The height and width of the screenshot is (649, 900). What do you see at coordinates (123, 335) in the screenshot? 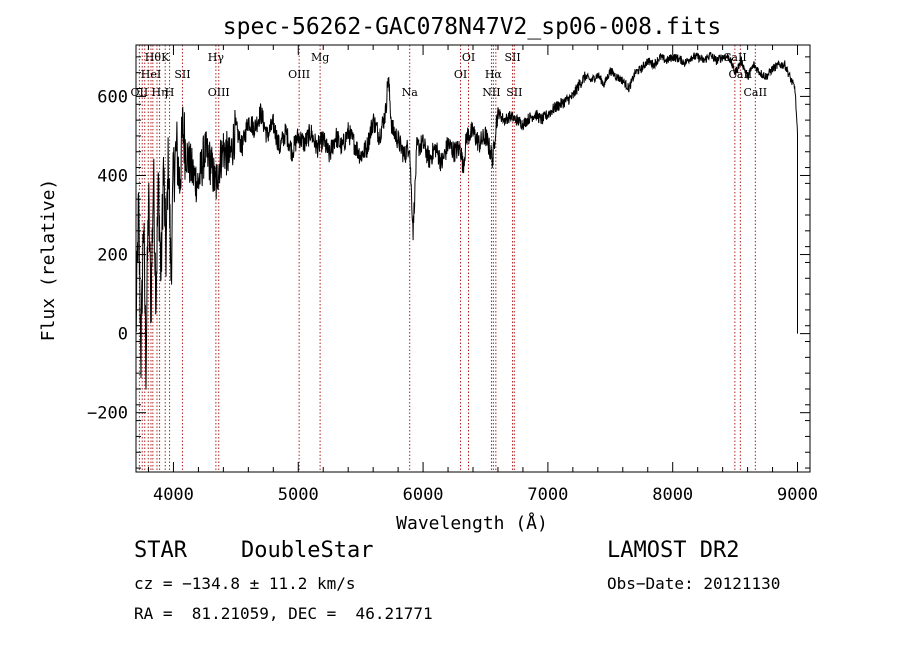
I see `y-tick-label: 0` at bounding box center [123, 335].